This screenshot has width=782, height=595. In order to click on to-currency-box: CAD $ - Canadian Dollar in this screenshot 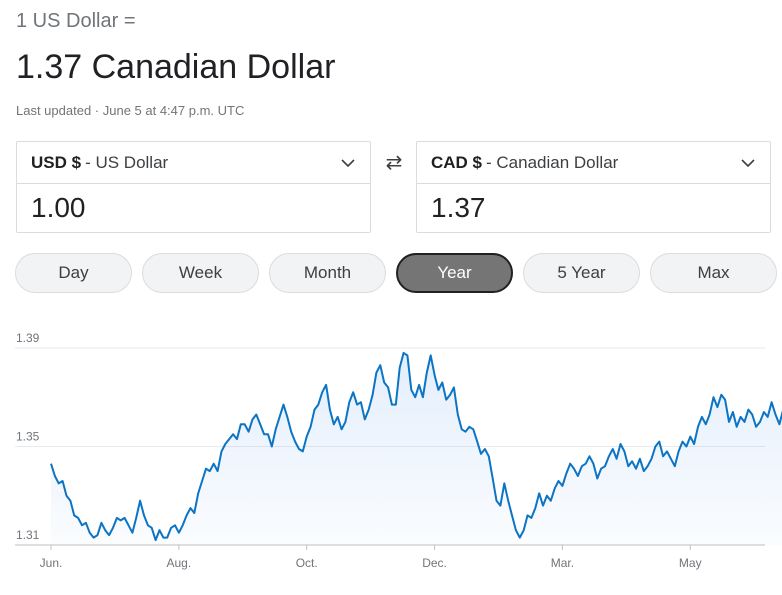, I will do `click(593, 187)`.